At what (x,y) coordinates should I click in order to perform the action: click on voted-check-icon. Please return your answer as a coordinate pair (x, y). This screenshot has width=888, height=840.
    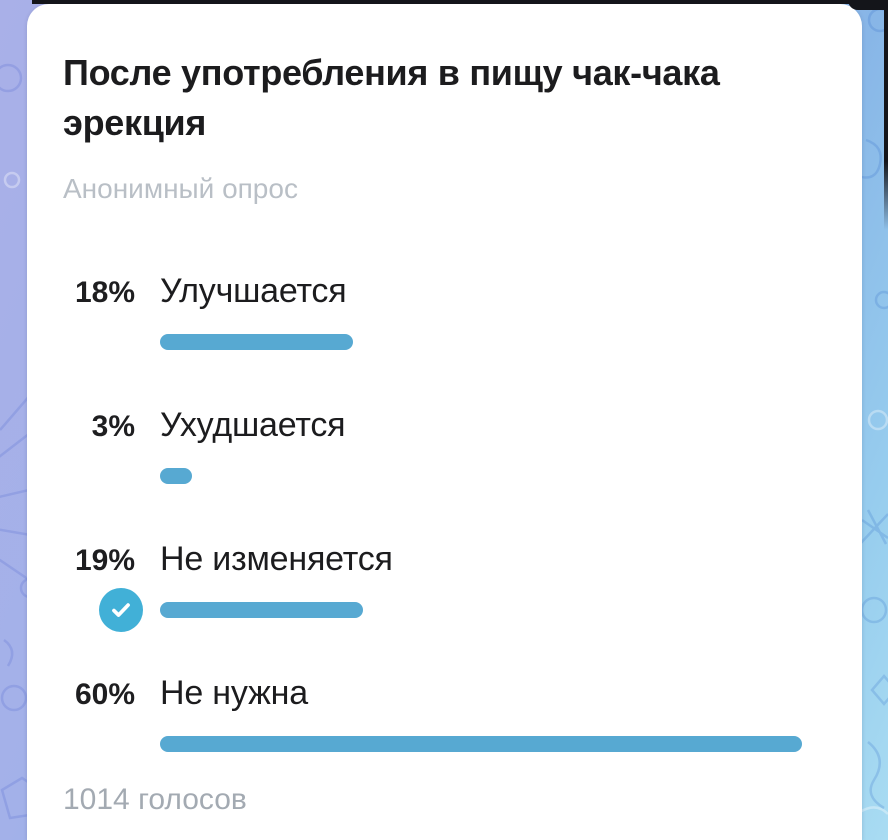
    Looking at the image, I should click on (121, 610).